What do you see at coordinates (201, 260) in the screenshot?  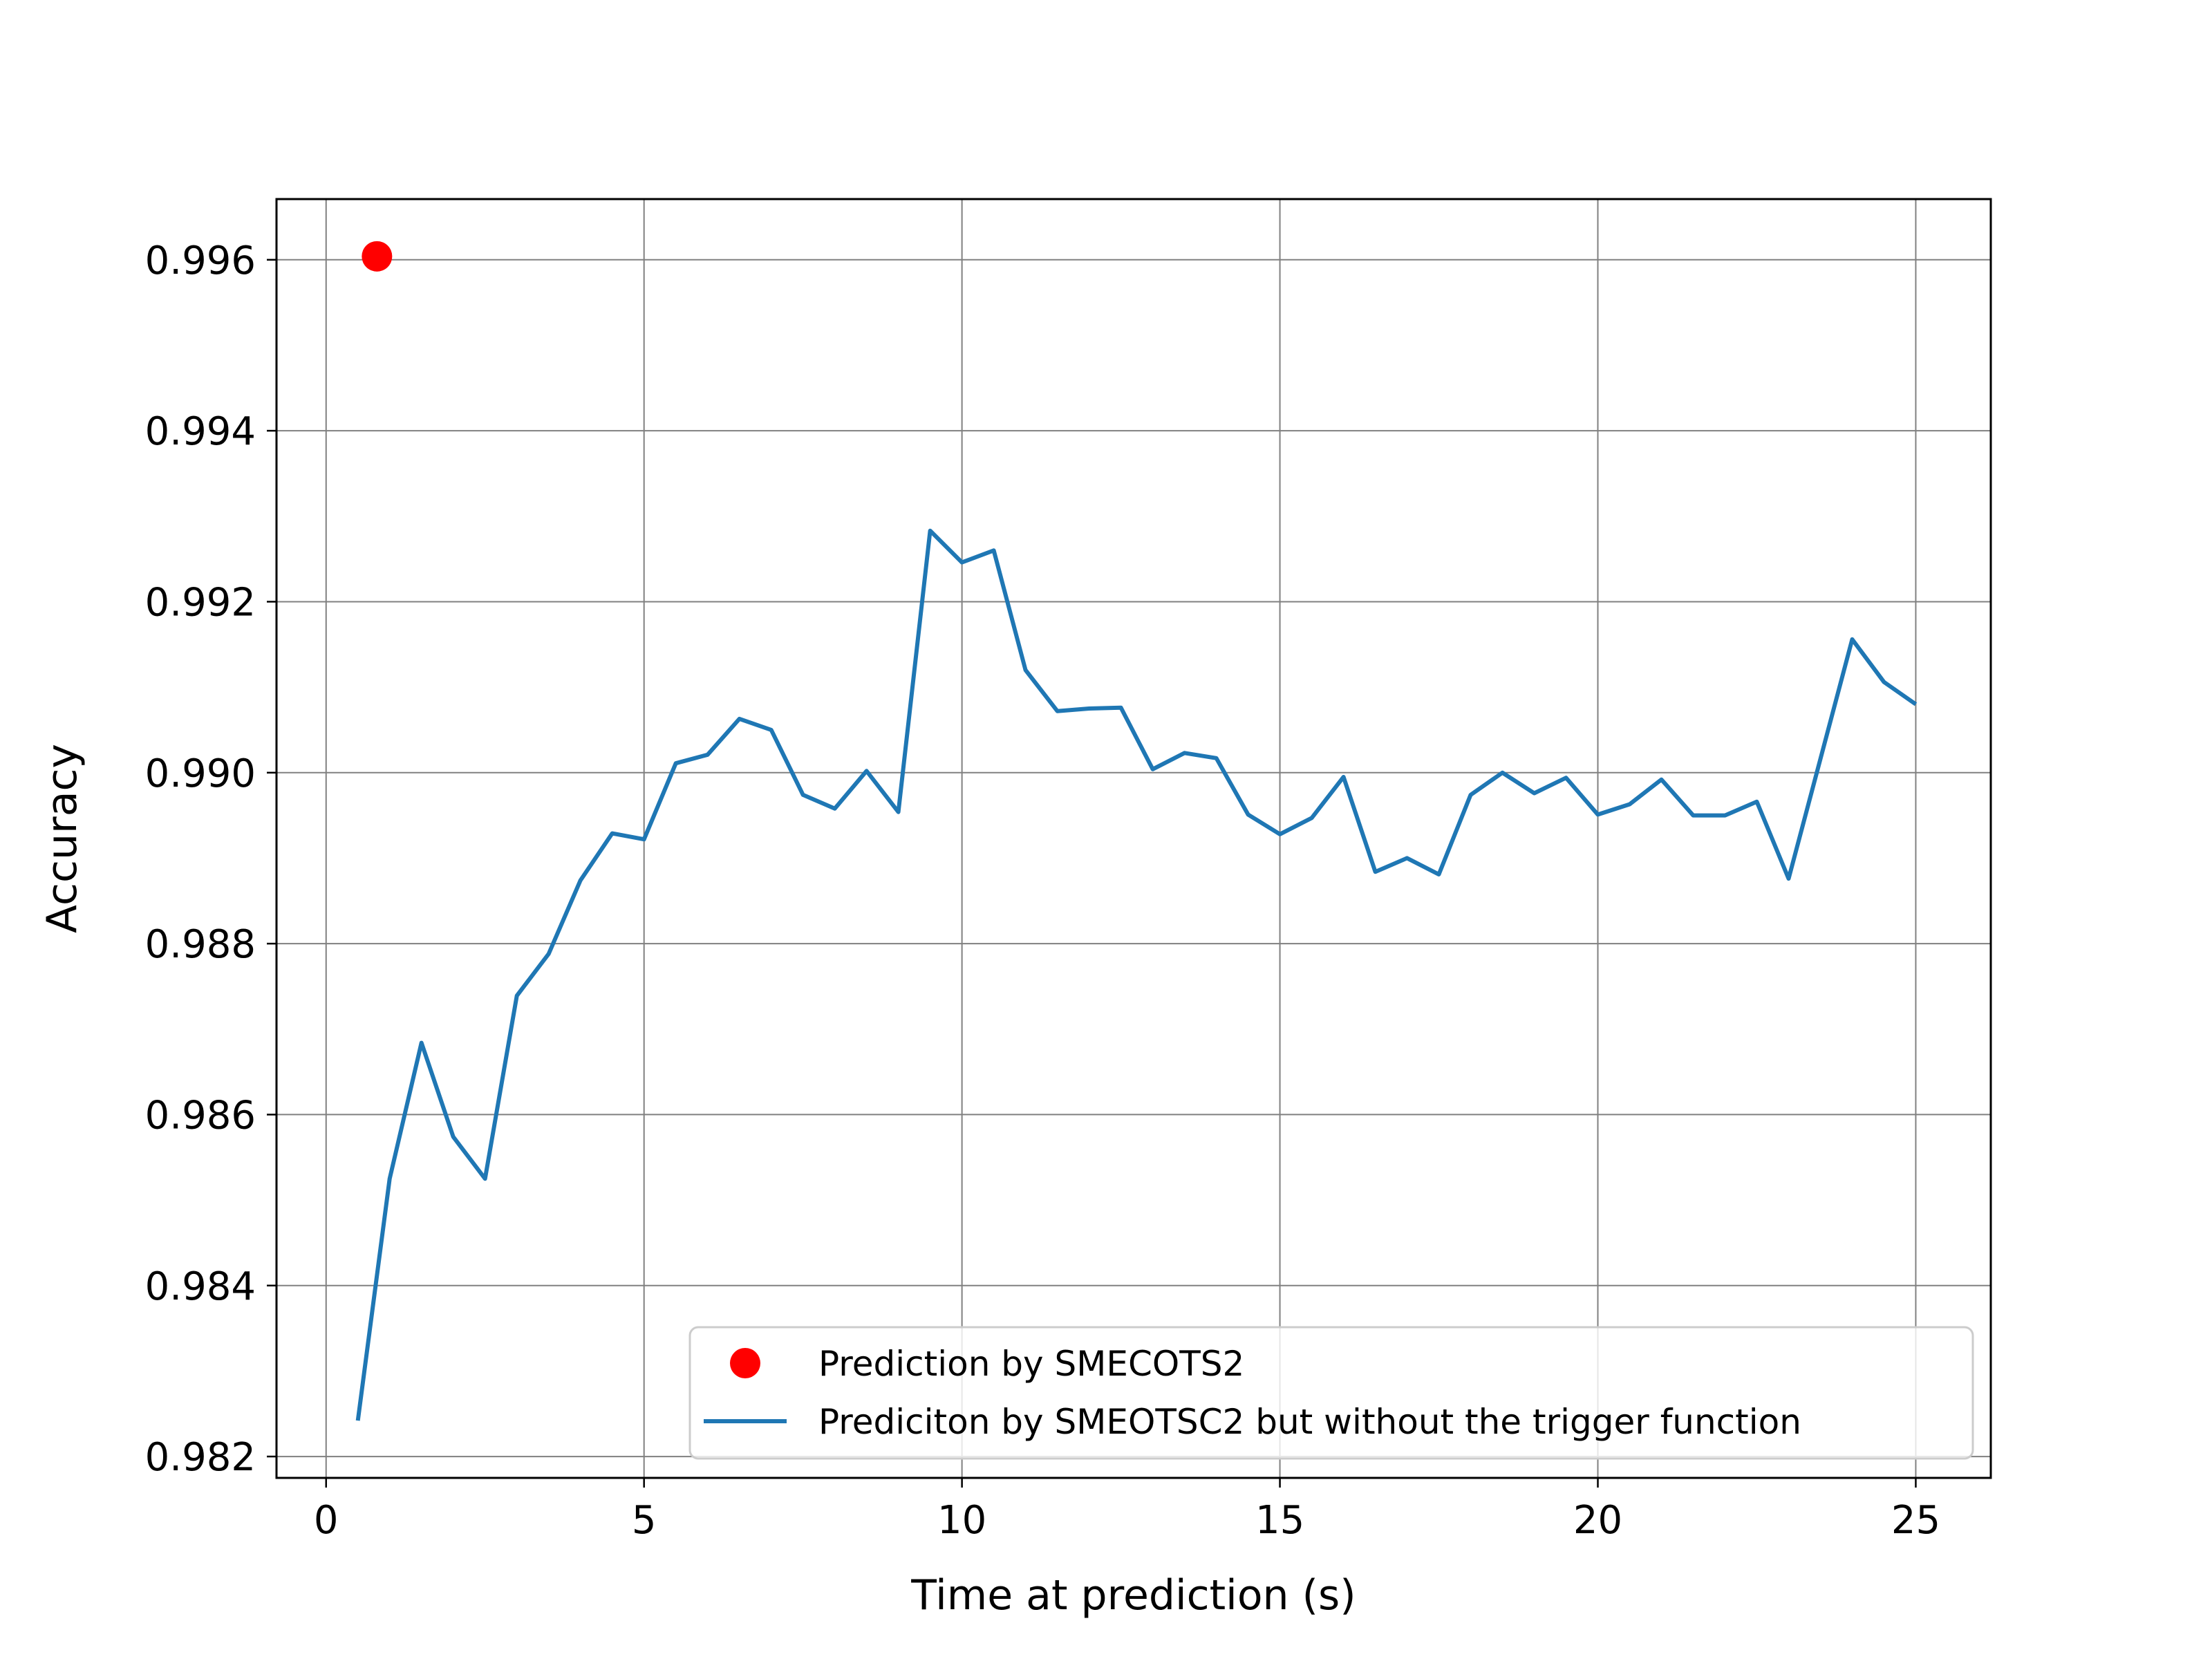 I see `y-tick-label: 0.996` at bounding box center [201, 260].